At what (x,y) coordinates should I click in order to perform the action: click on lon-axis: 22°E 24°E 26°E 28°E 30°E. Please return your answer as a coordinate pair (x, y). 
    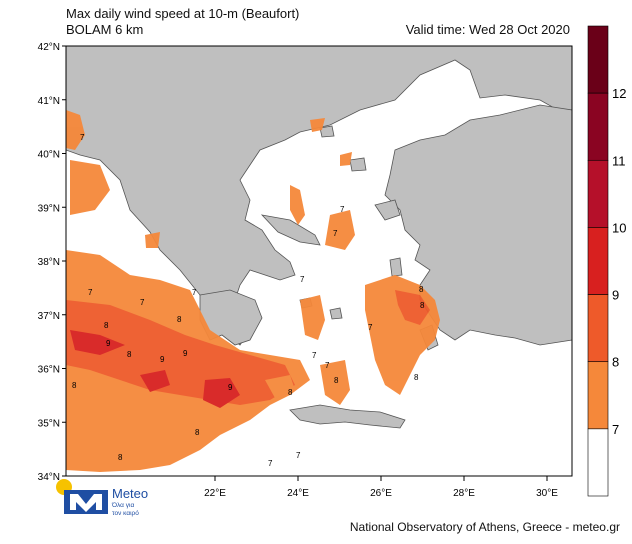
    Looking at the image, I should click on (381, 487).